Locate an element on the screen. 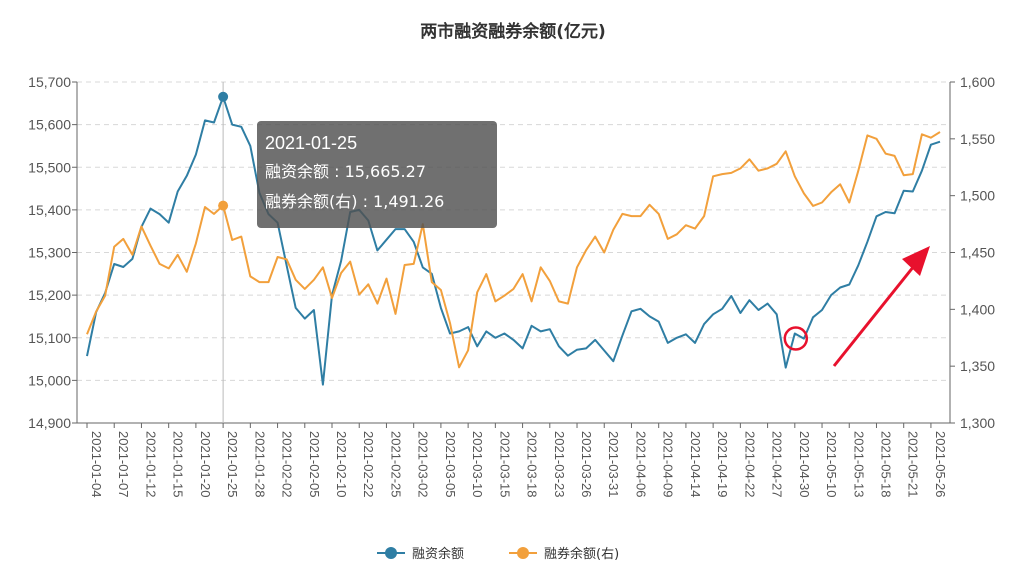  x-tick-label: 2021-03-23 is located at coordinates (559, 464).